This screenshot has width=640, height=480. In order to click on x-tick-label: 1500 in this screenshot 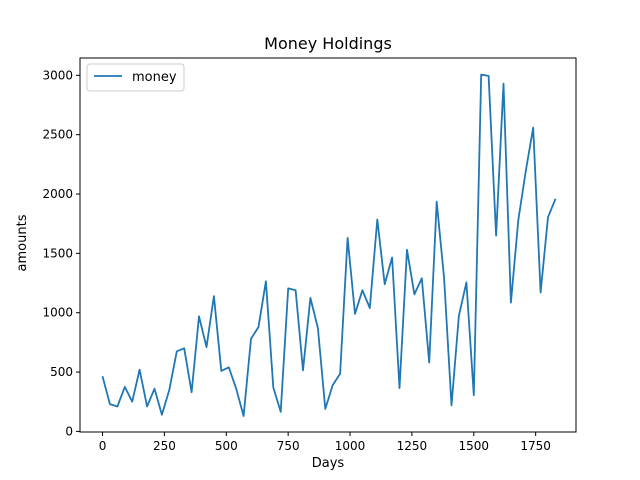, I will do `click(474, 446)`.